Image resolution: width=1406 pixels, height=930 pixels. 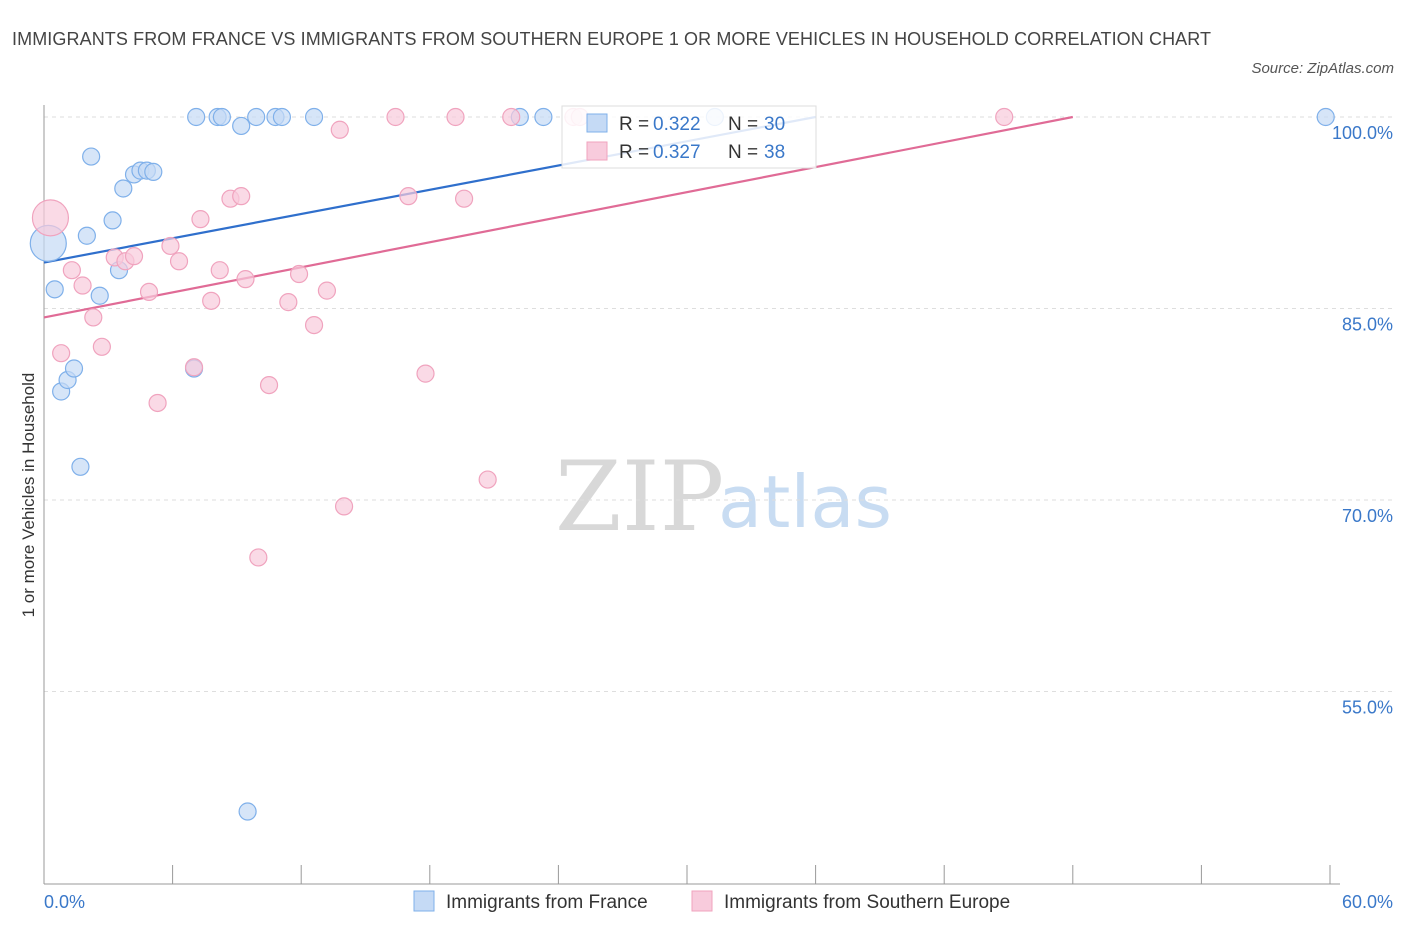 I want to click on stat-r-value: 0.322, so click(x=677, y=124).